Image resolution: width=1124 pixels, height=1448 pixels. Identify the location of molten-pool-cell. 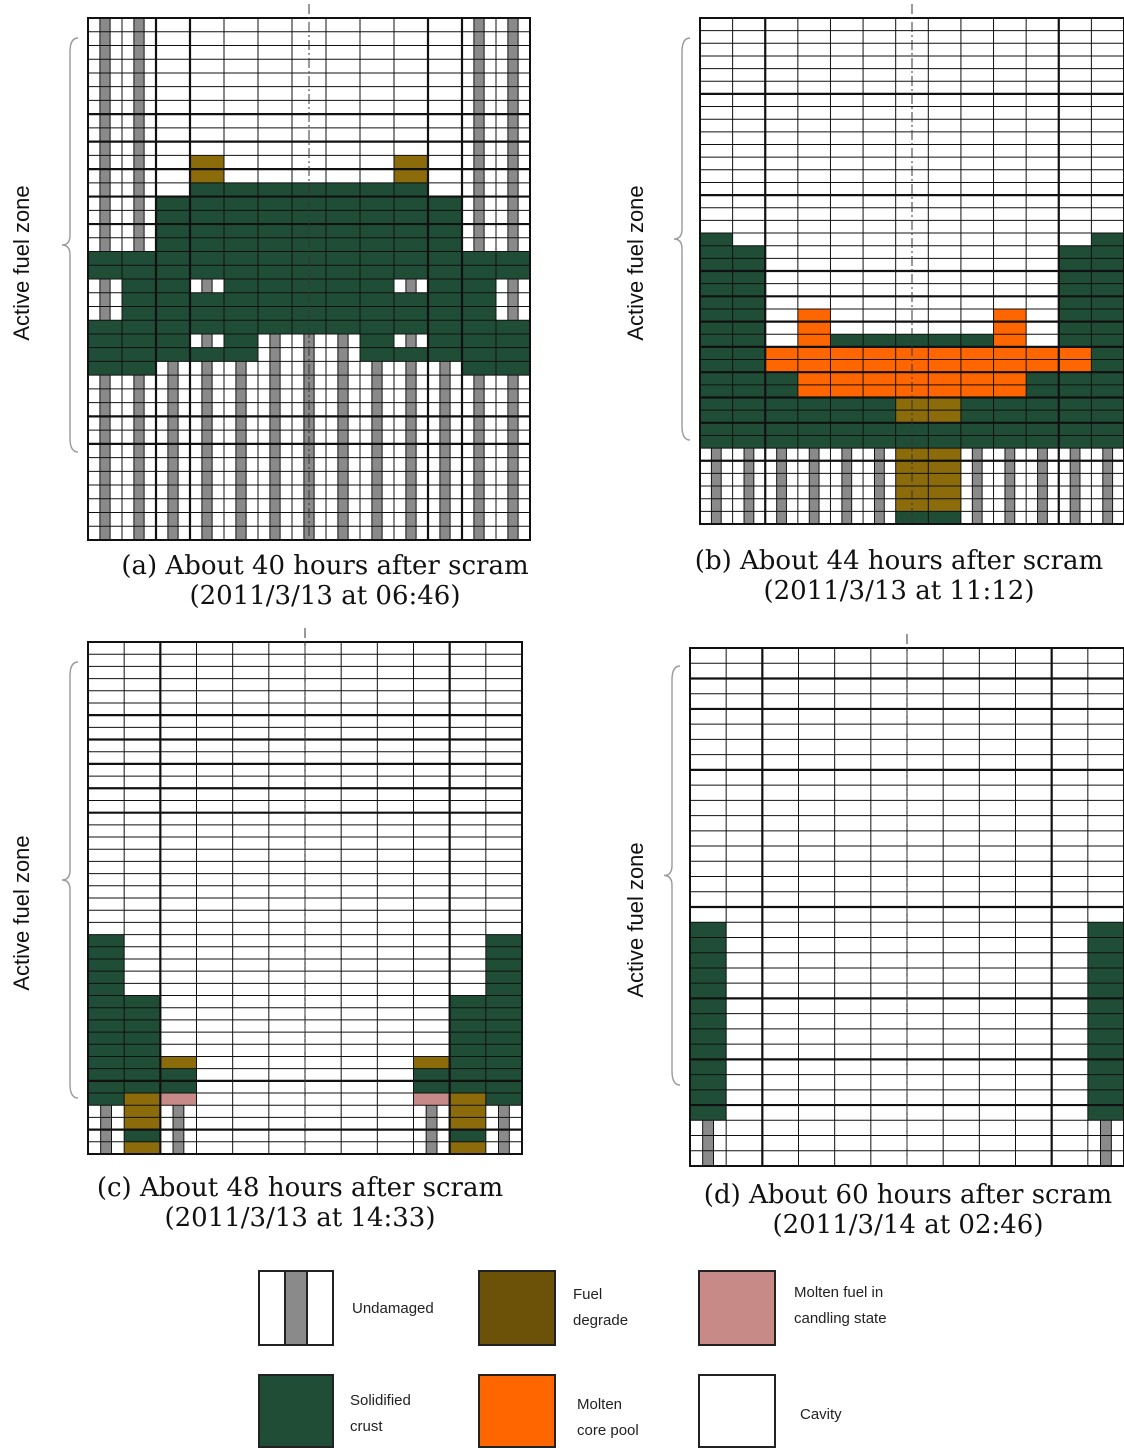
(847, 366).